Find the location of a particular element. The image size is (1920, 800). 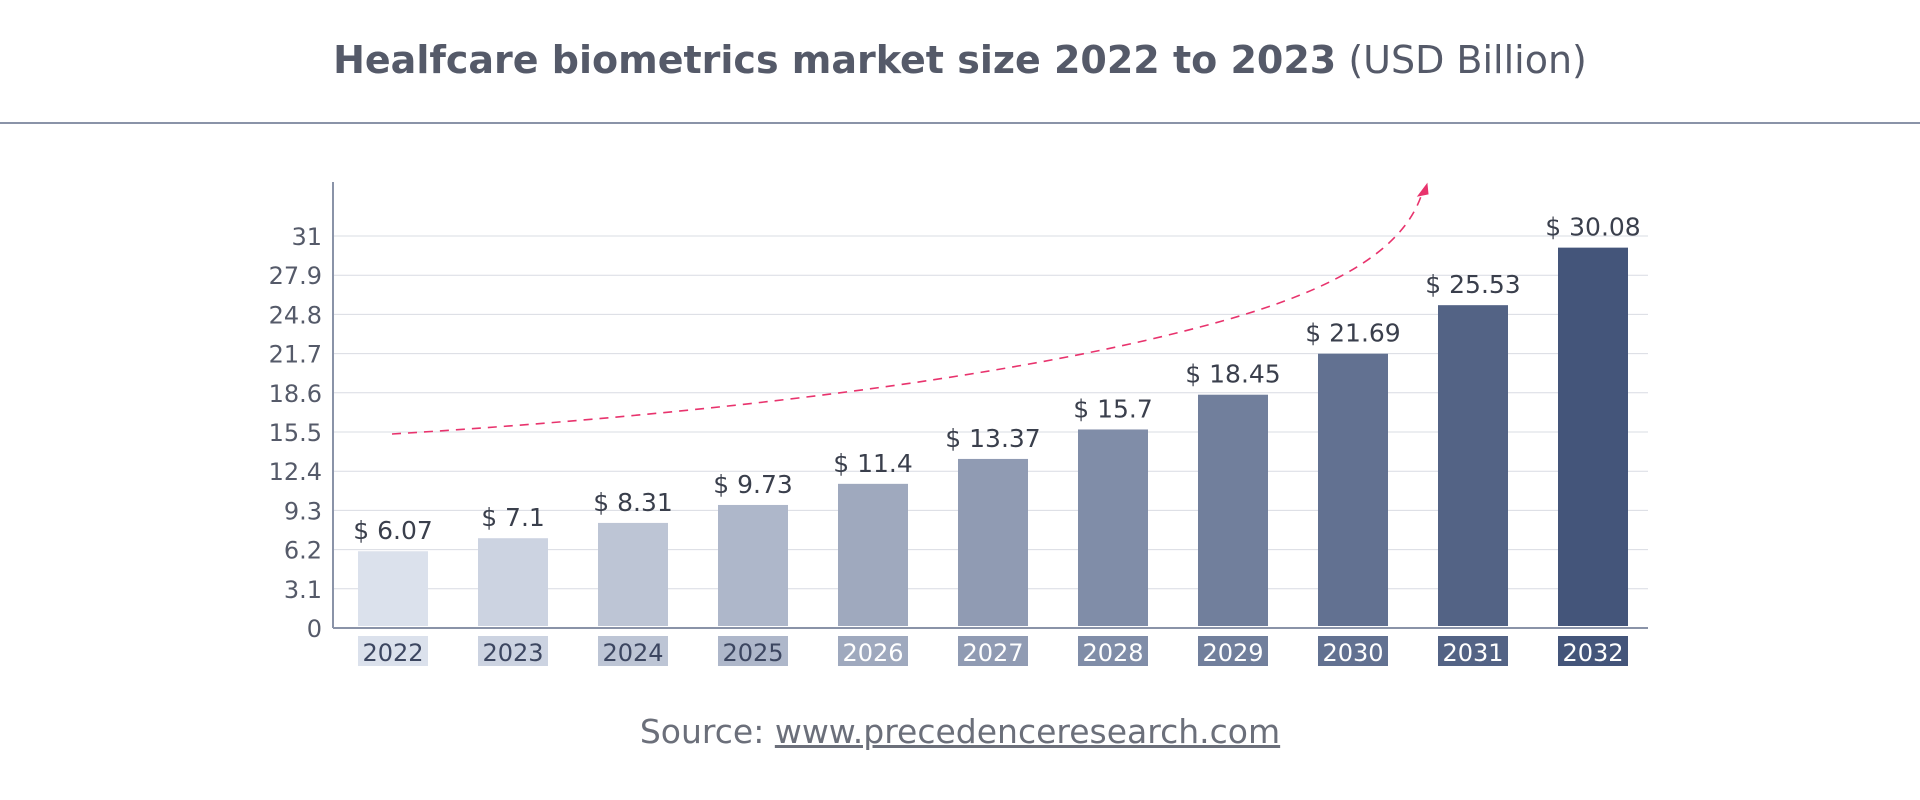

y-tick-label: 3.1 is located at coordinates (303, 590).